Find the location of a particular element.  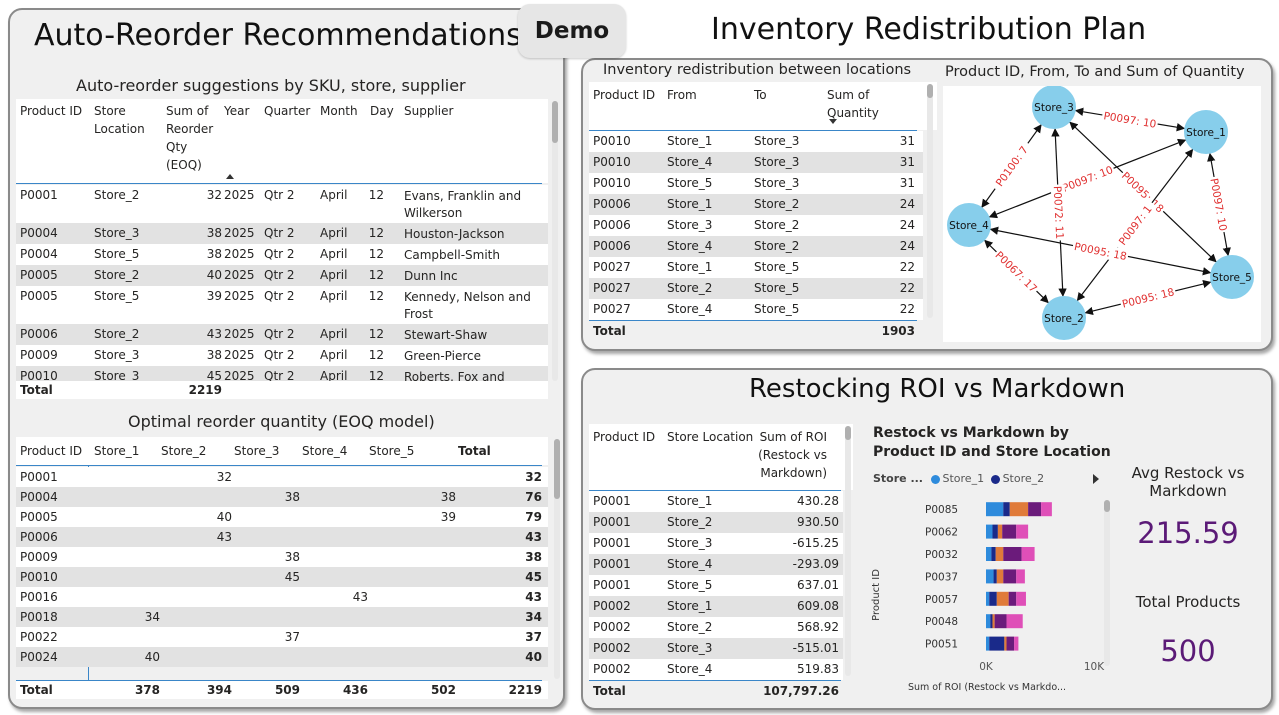

legend-item-store-1: Store_1 is located at coordinates (957, 478).